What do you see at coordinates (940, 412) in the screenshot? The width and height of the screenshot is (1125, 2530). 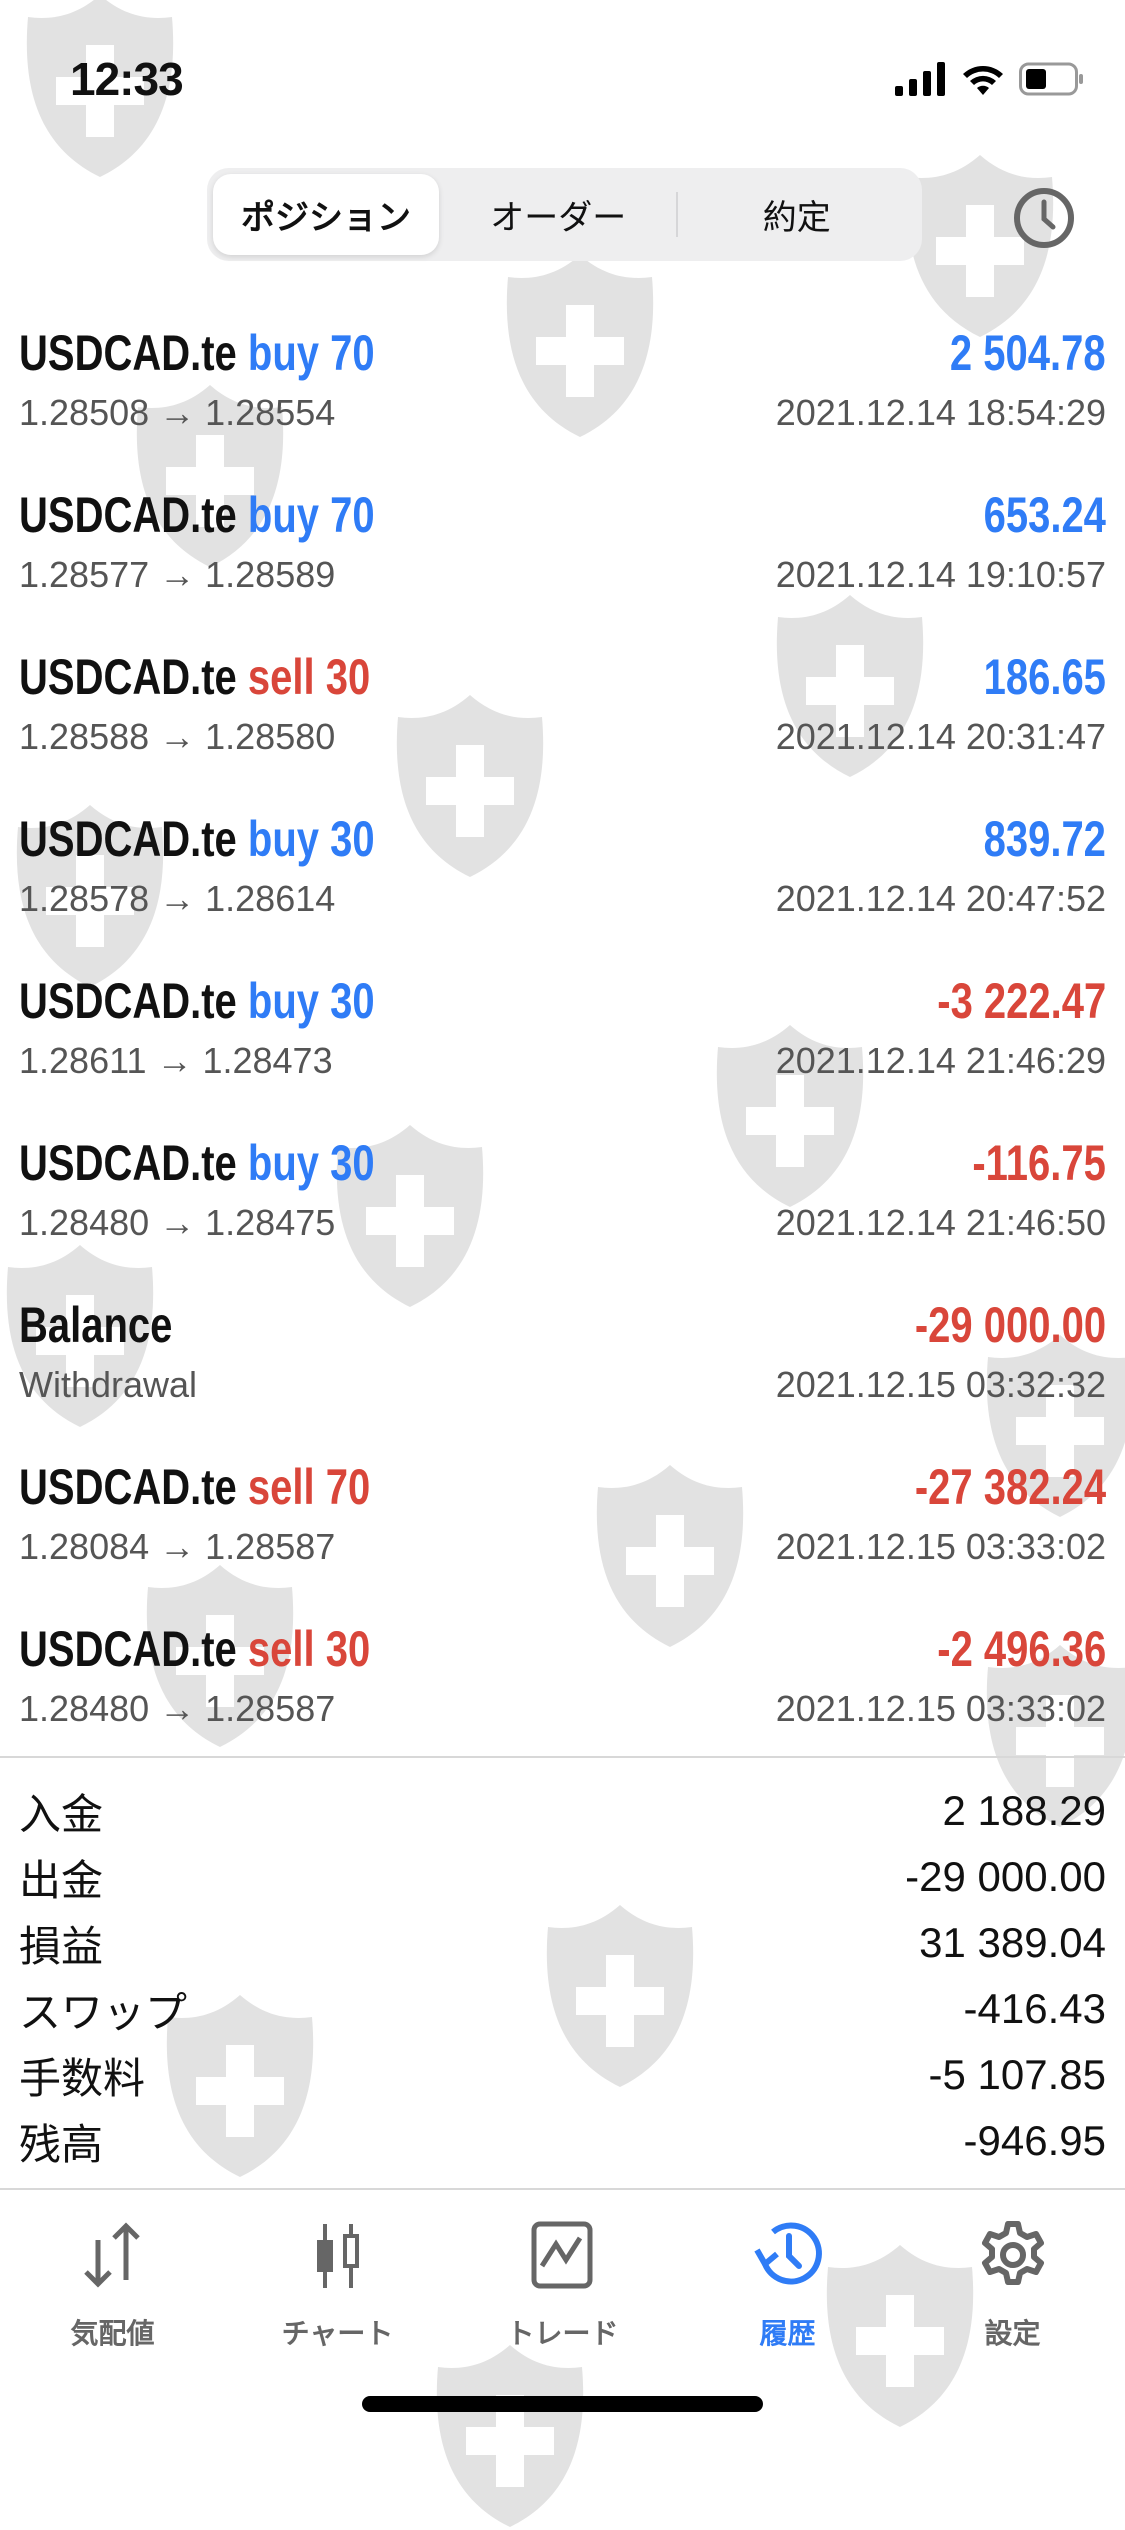 I see `row-datetime: 2021.12.14 18:54:29` at bounding box center [940, 412].